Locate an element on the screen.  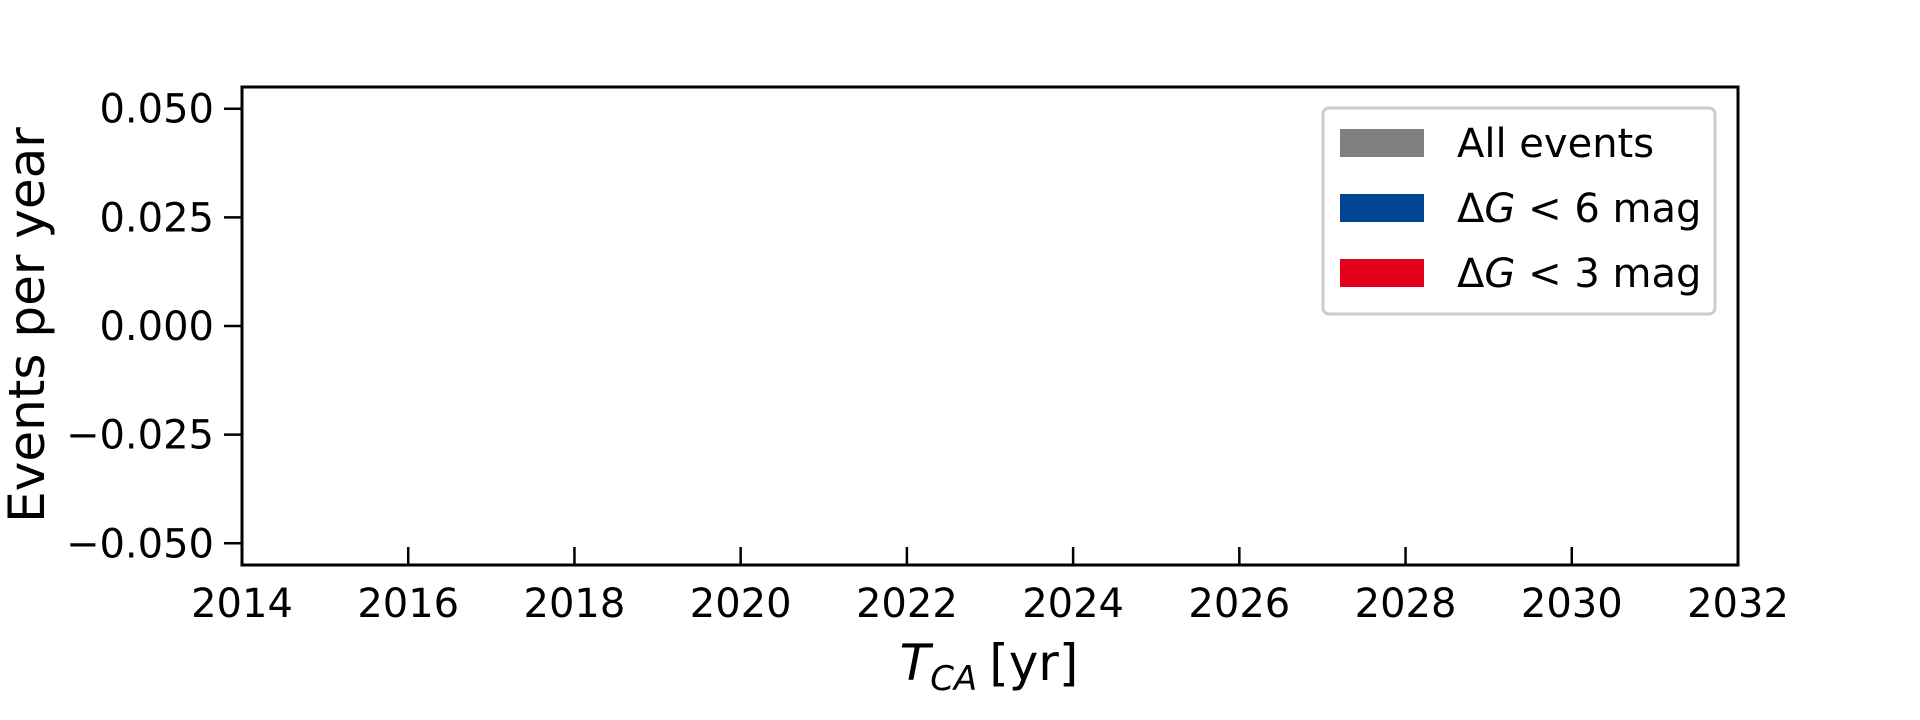
y-tick-label: −0.025 is located at coordinates (140, 436).